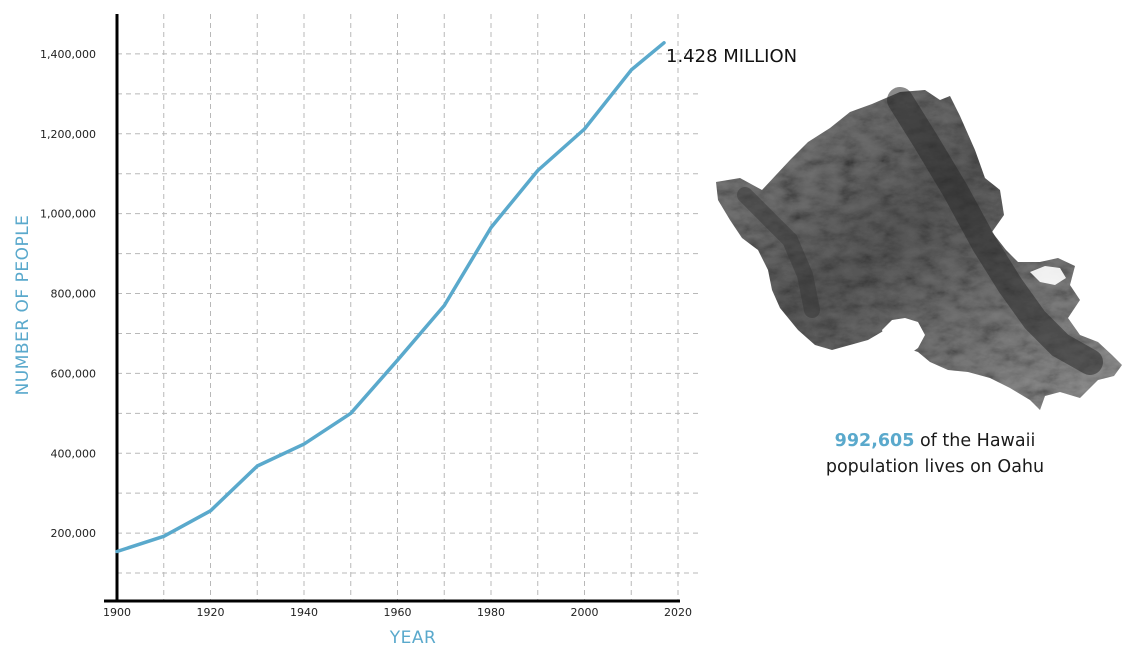 Image resolution: width=1126 pixels, height=648 pixels. Describe the element at coordinates (74, 533) in the screenshot. I see `y-tick-label: 200,000` at that location.